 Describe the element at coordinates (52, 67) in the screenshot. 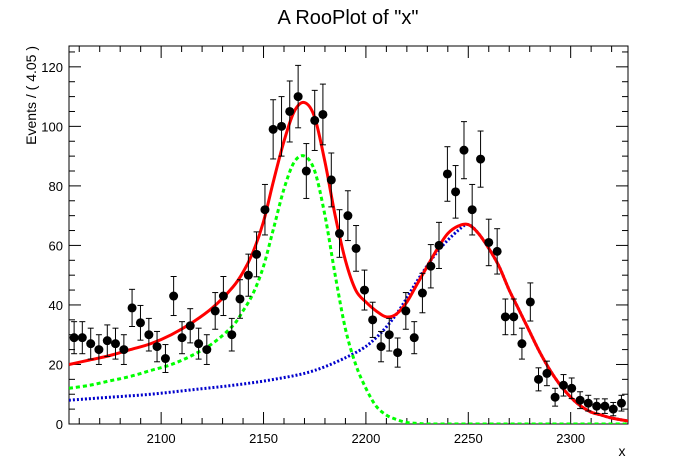

I see `y-tick-label: 120` at that location.